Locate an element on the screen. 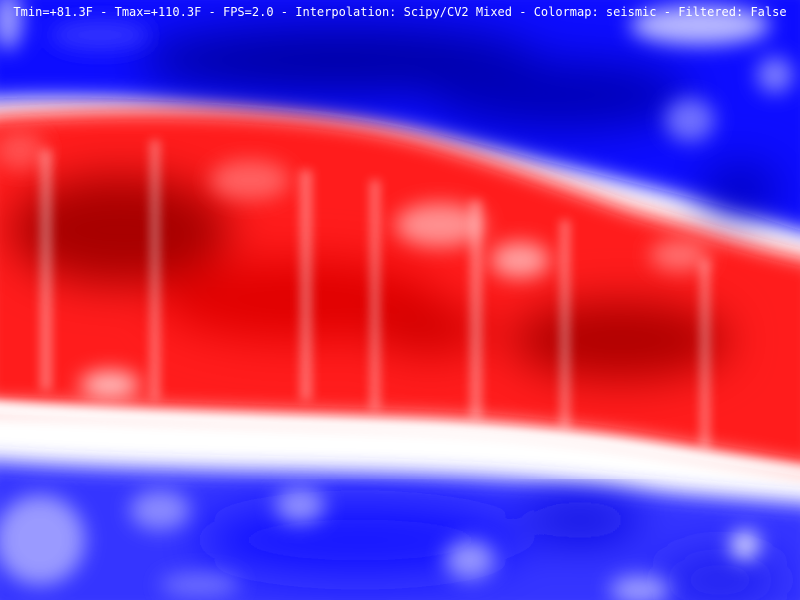  tmax-label: Tmax=+110.3F is located at coordinates (158, 12).